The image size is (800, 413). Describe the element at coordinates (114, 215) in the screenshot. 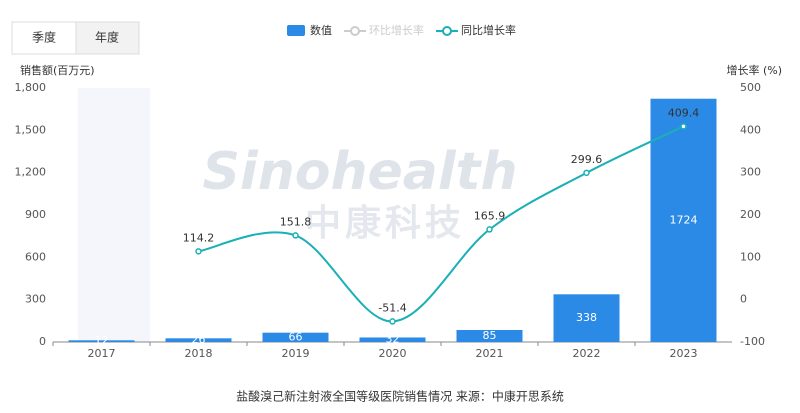

I see `hover-highlight` at that location.